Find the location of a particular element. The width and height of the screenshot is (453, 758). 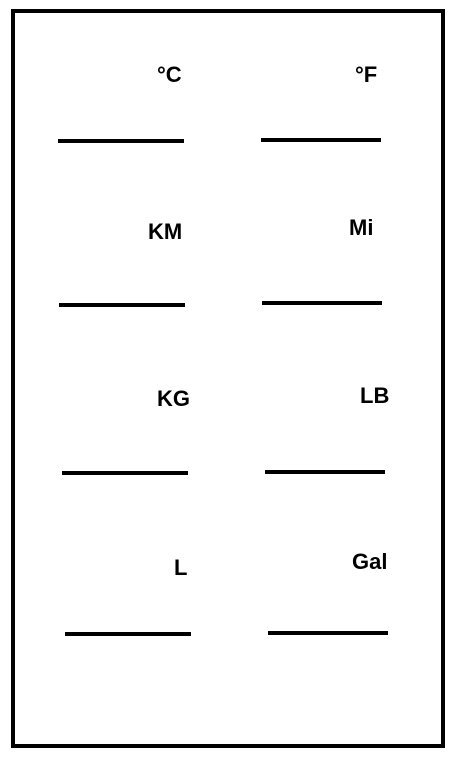

fahrenheit-label: °F is located at coordinates (366, 74).